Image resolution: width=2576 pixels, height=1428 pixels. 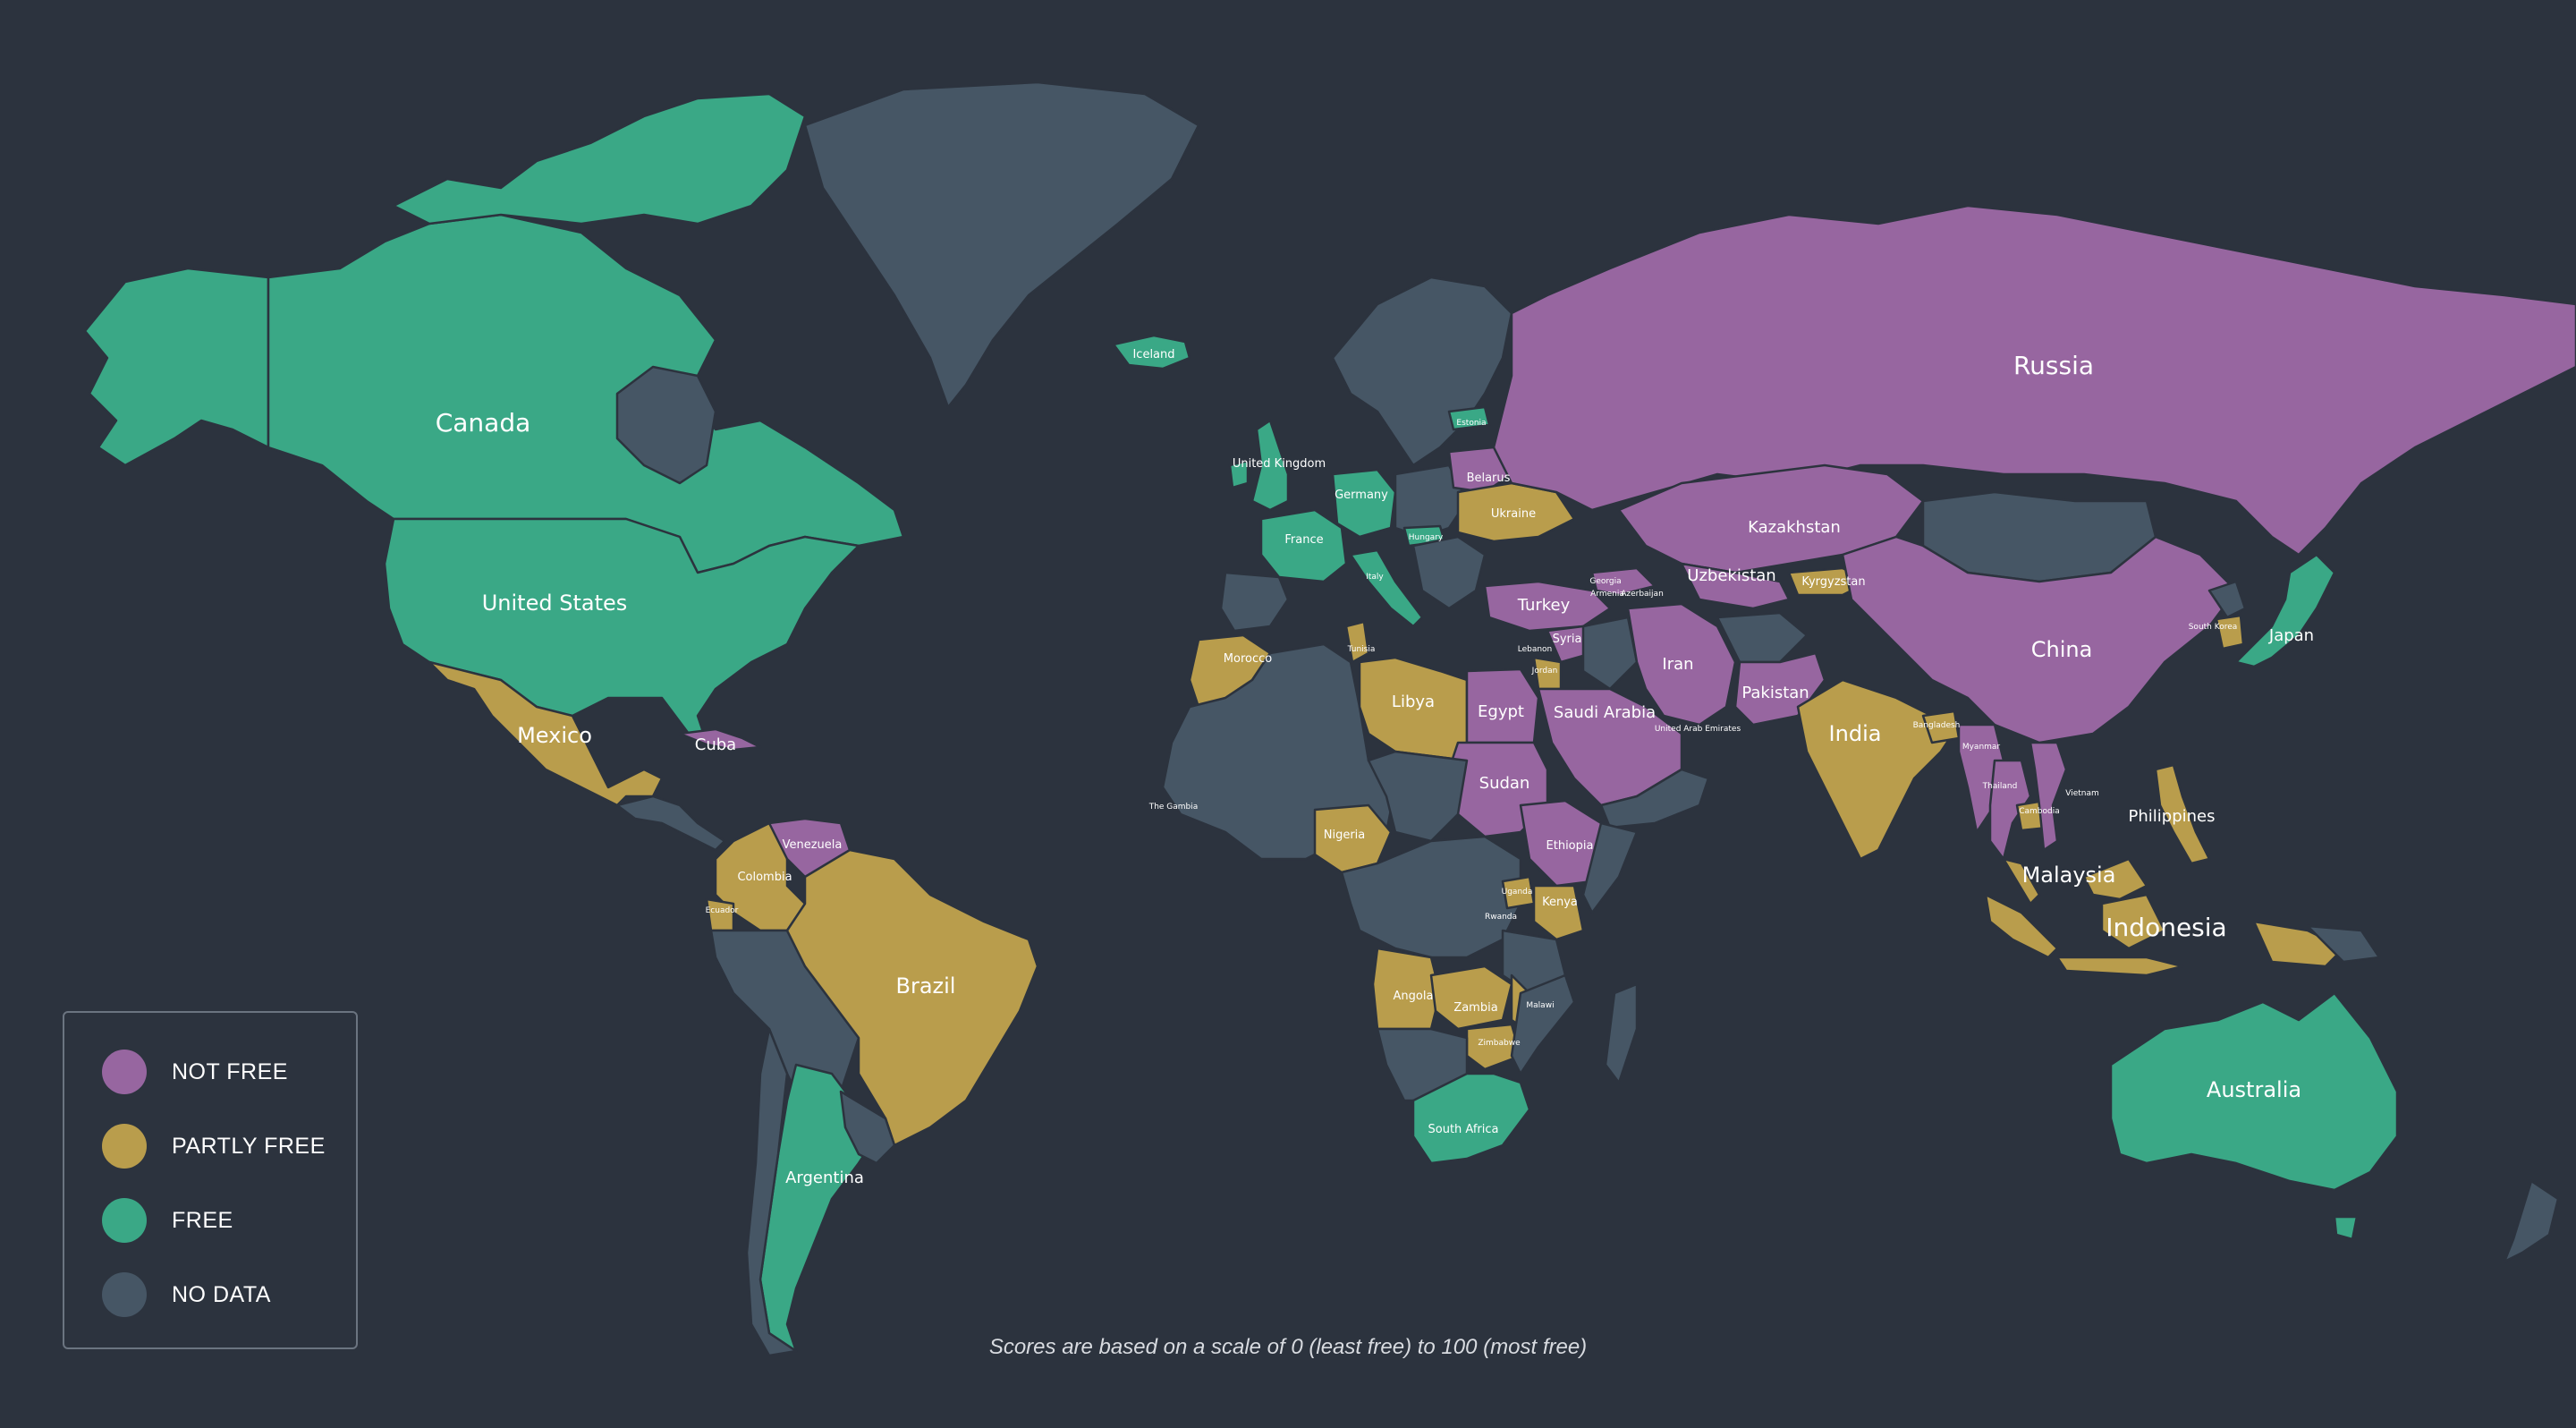 I want to click on zambia-region, so click(x=1471, y=998).